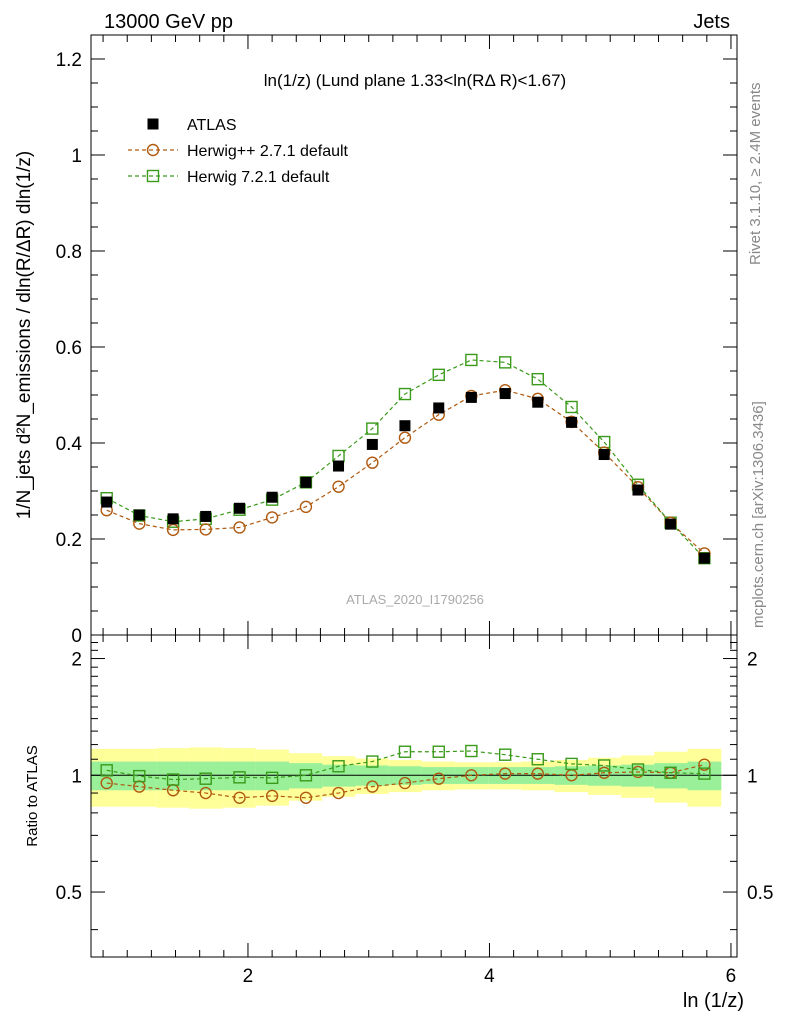  What do you see at coordinates (415, 599) in the screenshot?
I see `watermark-text: ATLAS_2020_I1790256` at bounding box center [415, 599].